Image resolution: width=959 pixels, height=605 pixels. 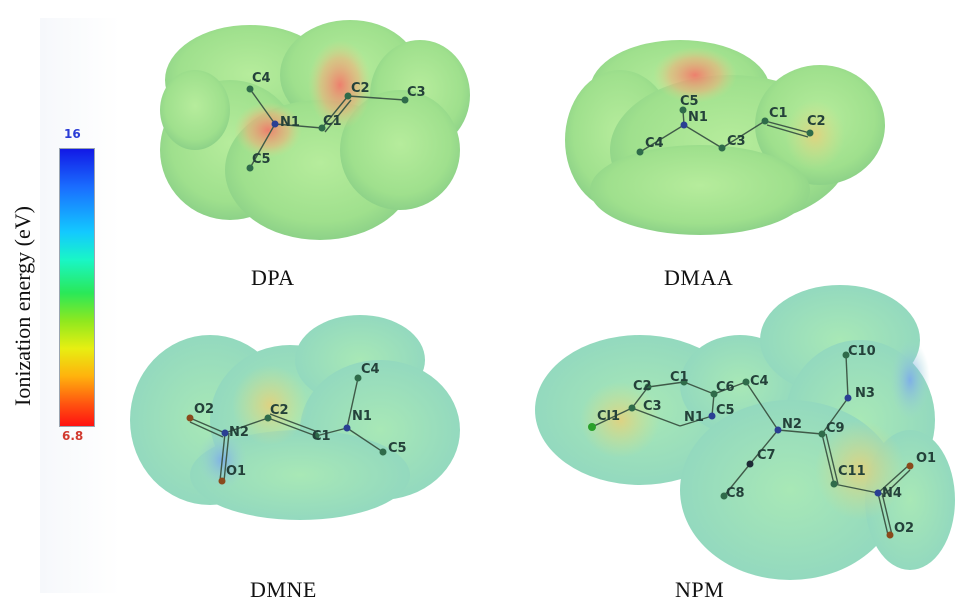 I want to click on atom-label: C10, so click(x=862, y=351).